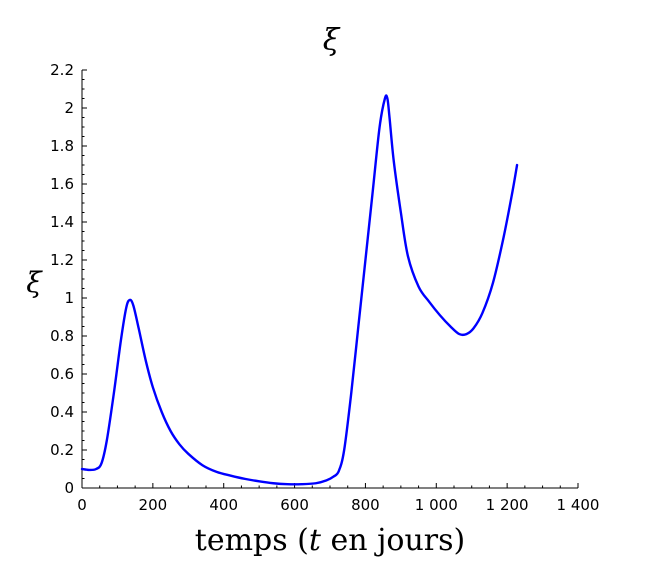 This screenshot has width=660, height=568. I want to click on x-tick-label: 600, so click(294, 505).